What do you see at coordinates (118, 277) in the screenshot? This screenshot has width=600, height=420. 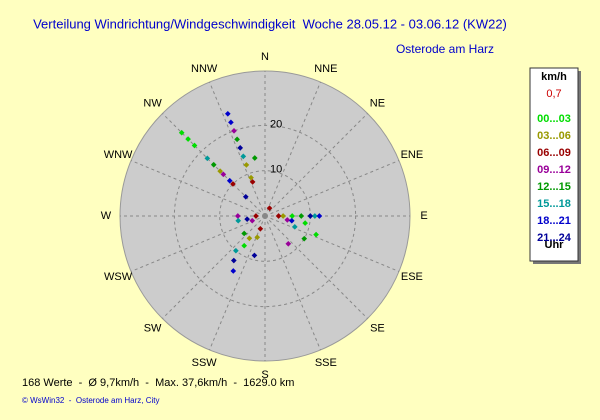 I see `direction-label: WSW` at bounding box center [118, 277].